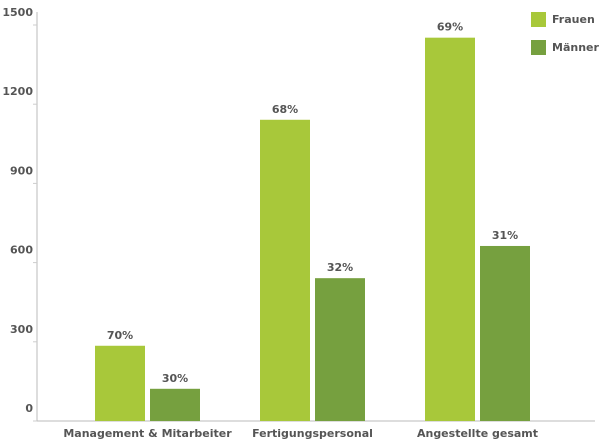  Describe the element at coordinates (450, 27) in the screenshot. I see `data-label: 69%` at that location.